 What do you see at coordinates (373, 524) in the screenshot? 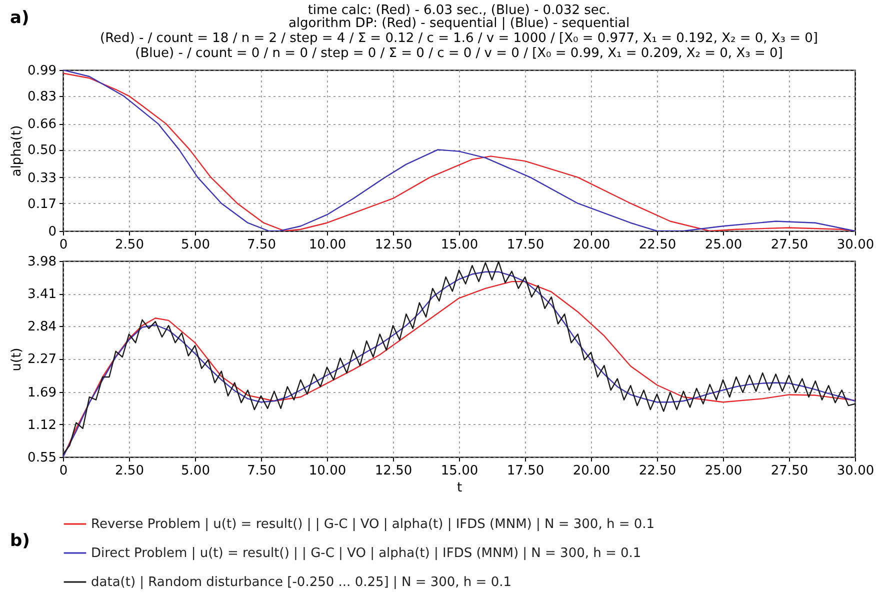
I see `legend-label: Reverse Problem | u(t) = result() | | G-C | VO | alpha(t) | IFDS (MNM) | N = 300, h = 0.1` at bounding box center [373, 524].